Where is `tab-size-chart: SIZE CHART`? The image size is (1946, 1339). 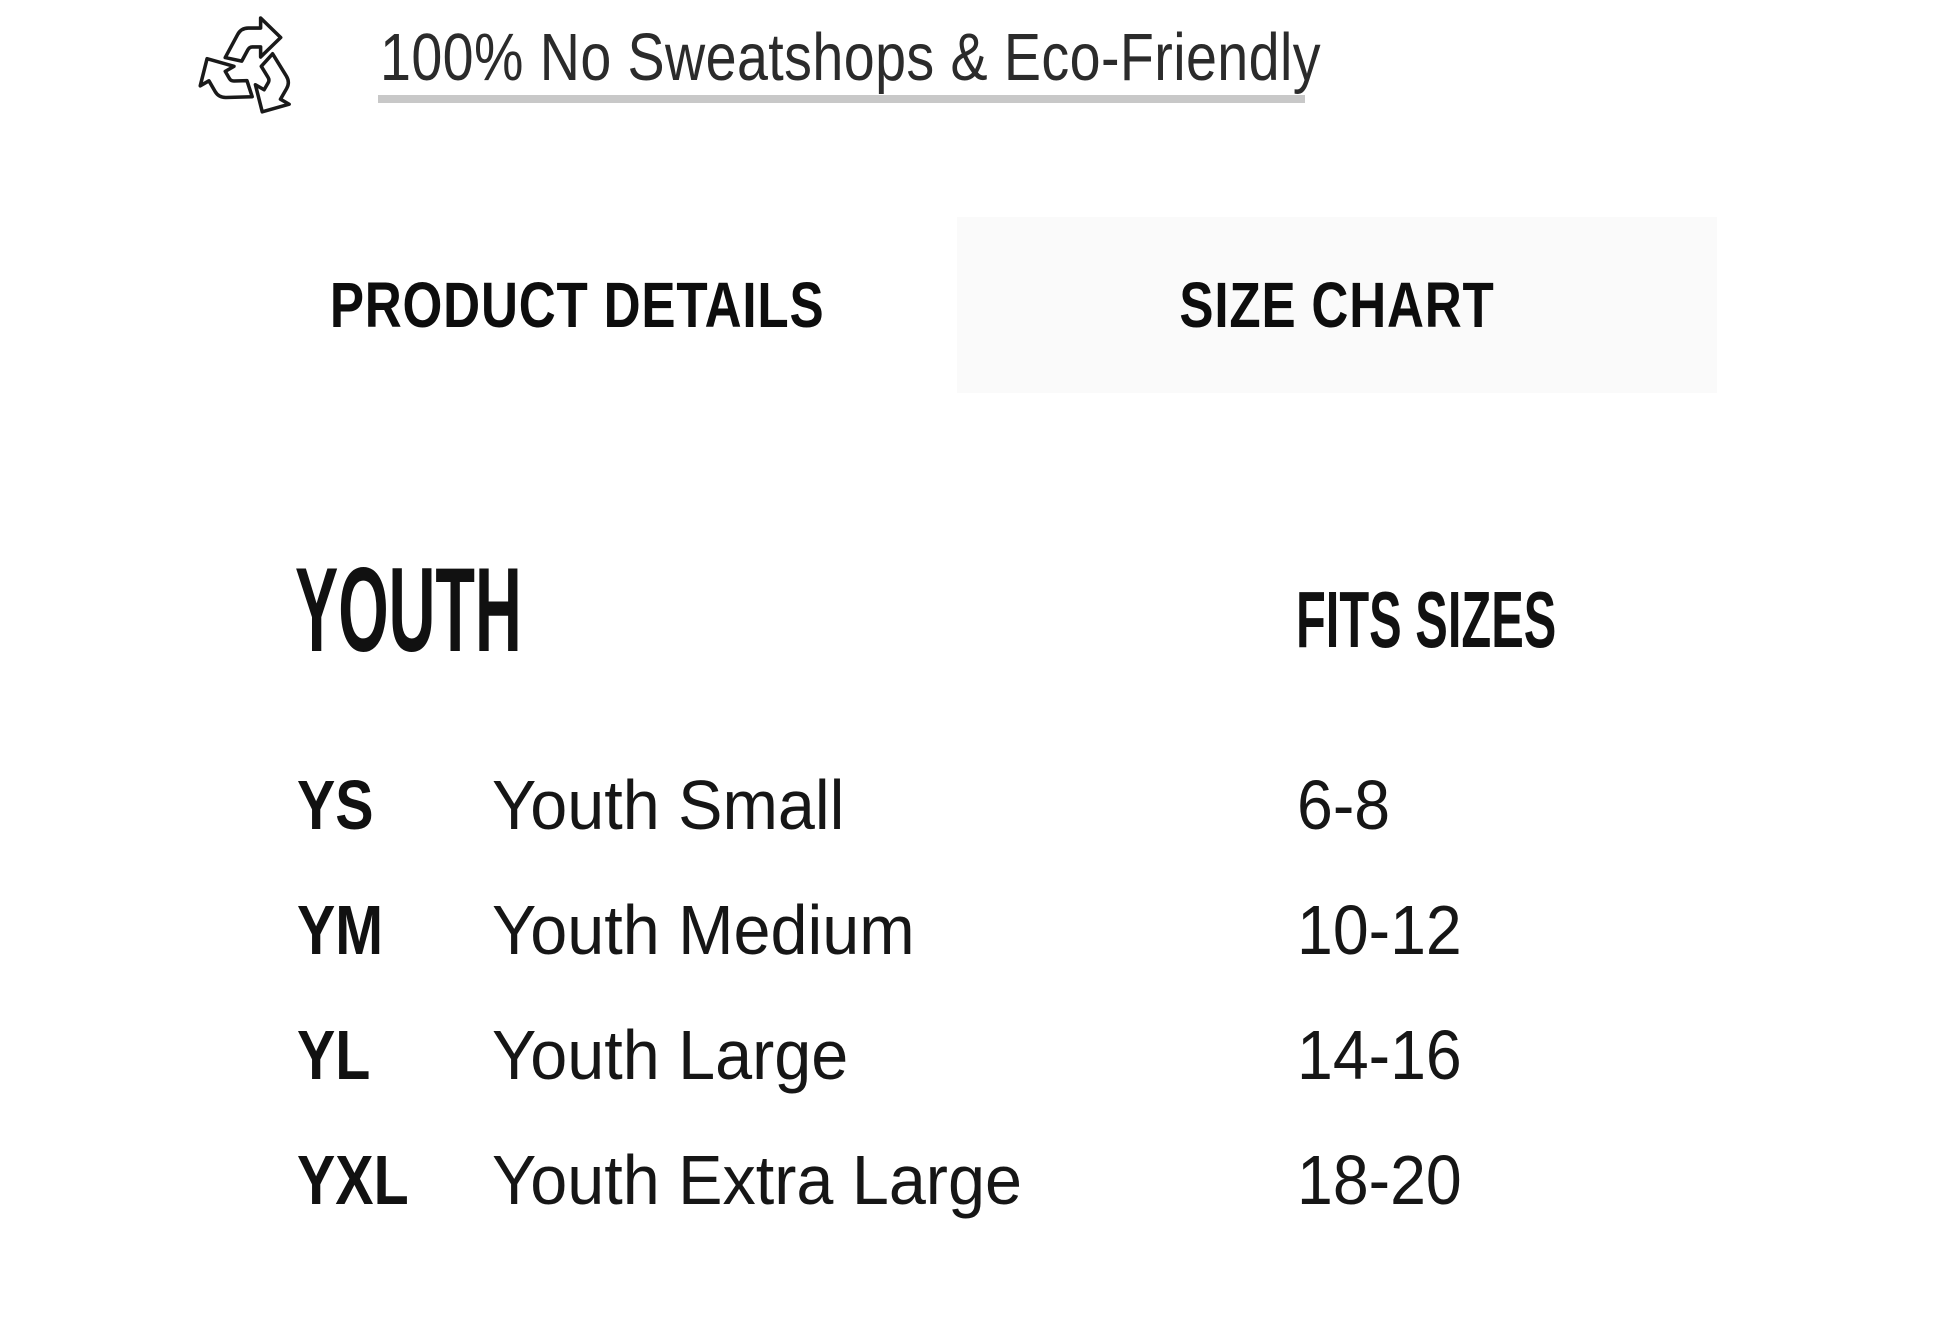
tab-size-chart: SIZE CHART is located at coordinates (1337, 305).